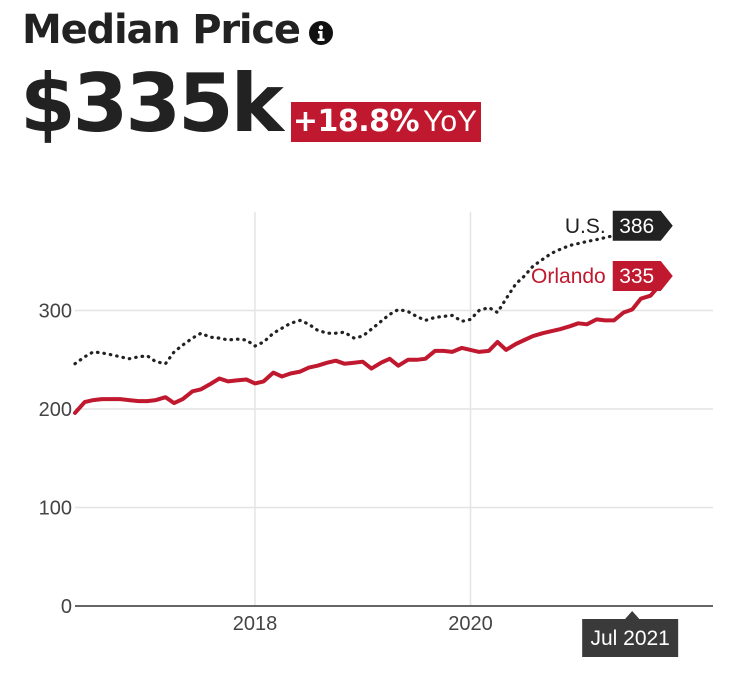 This screenshot has width=756, height=682. I want to click on yoy-badge: +18.8% YoY, so click(386, 122).